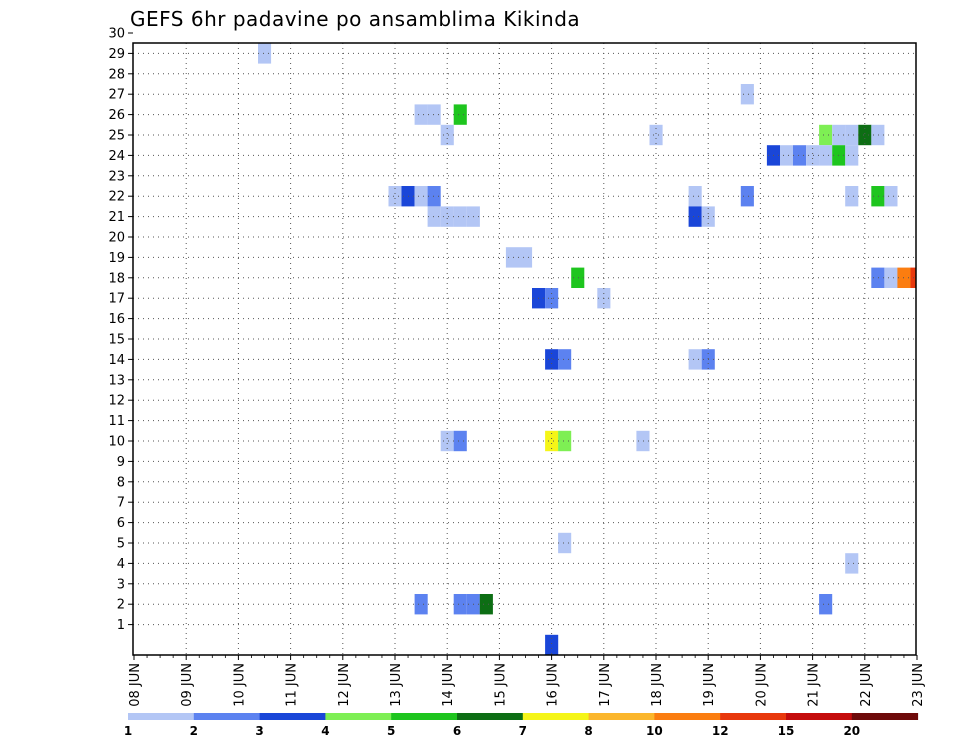 Image resolution: width=960 pixels, height=742 pixels. Describe the element at coordinates (786, 731) in the screenshot. I see `legend-label: 15` at that location.